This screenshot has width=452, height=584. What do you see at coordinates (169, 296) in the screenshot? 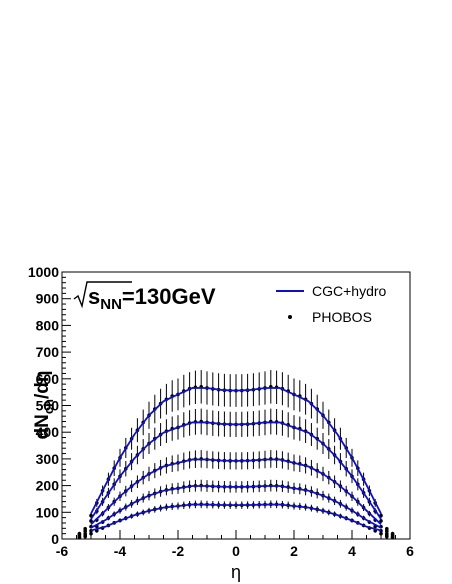
I see `energy-label-suffix: =130GeV` at bounding box center [169, 296].